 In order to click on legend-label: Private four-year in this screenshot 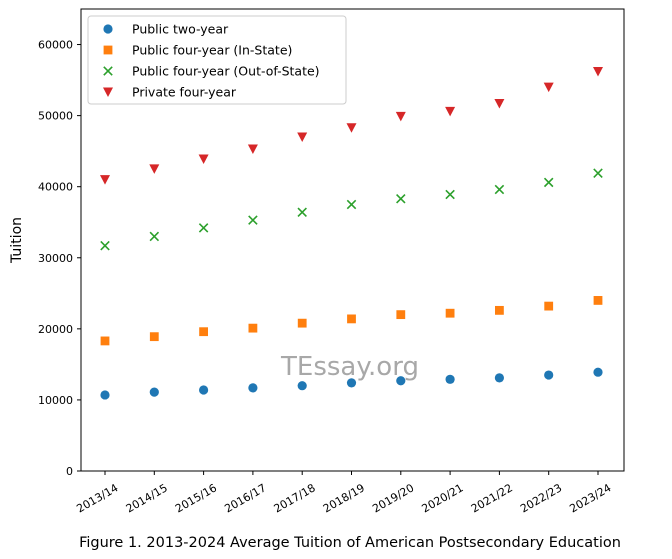, I will do `click(184, 92)`.